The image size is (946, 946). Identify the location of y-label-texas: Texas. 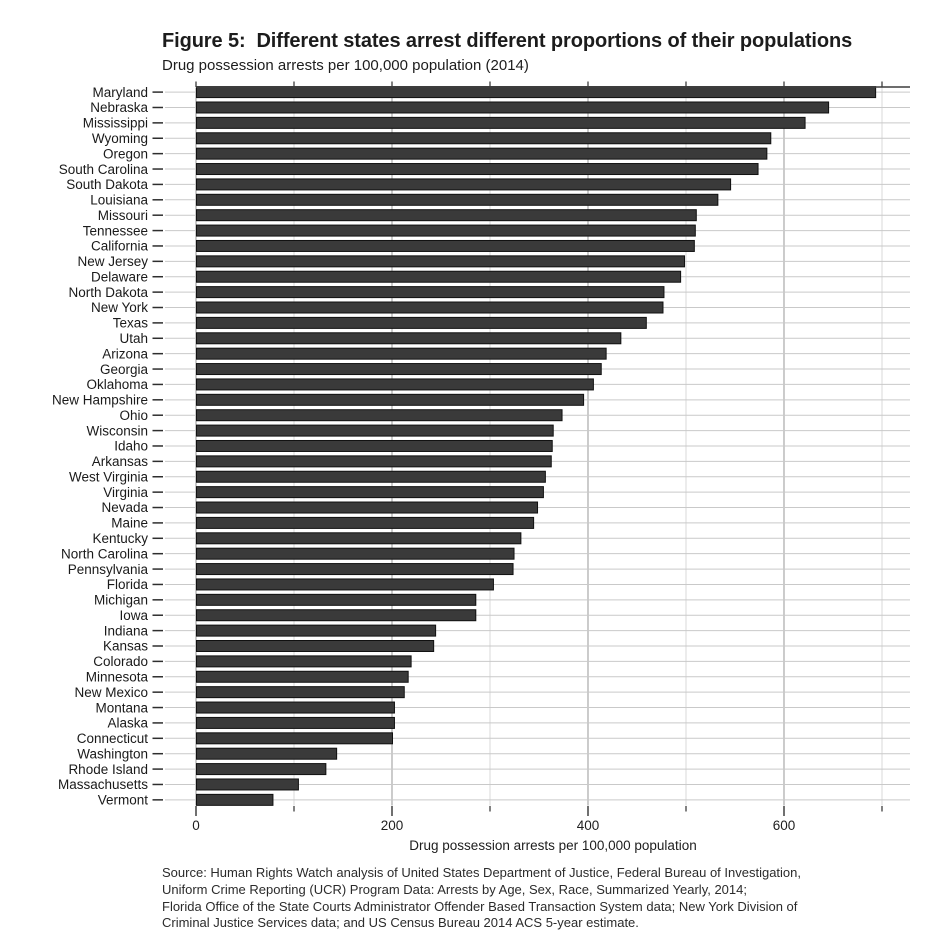
(131, 323).